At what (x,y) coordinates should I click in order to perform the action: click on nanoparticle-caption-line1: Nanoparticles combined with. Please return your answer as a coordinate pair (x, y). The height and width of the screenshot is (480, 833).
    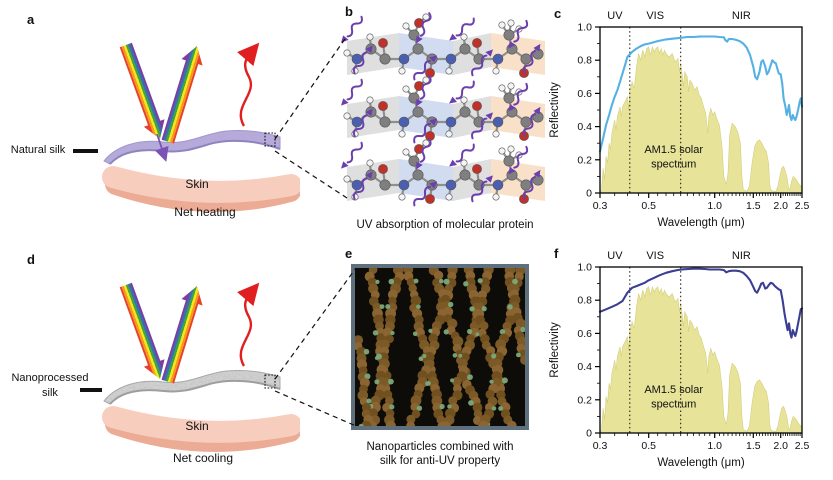
    Looking at the image, I should click on (439, 447).